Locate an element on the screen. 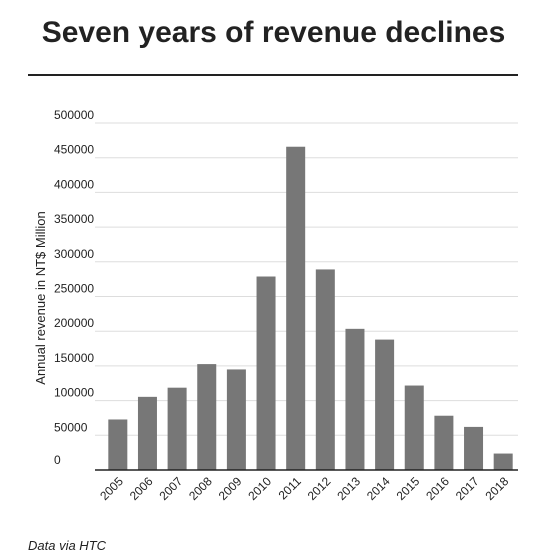 This screenshot has width=547, height=556. x-tick-label: 2005 is located at coordinates (111, 488).